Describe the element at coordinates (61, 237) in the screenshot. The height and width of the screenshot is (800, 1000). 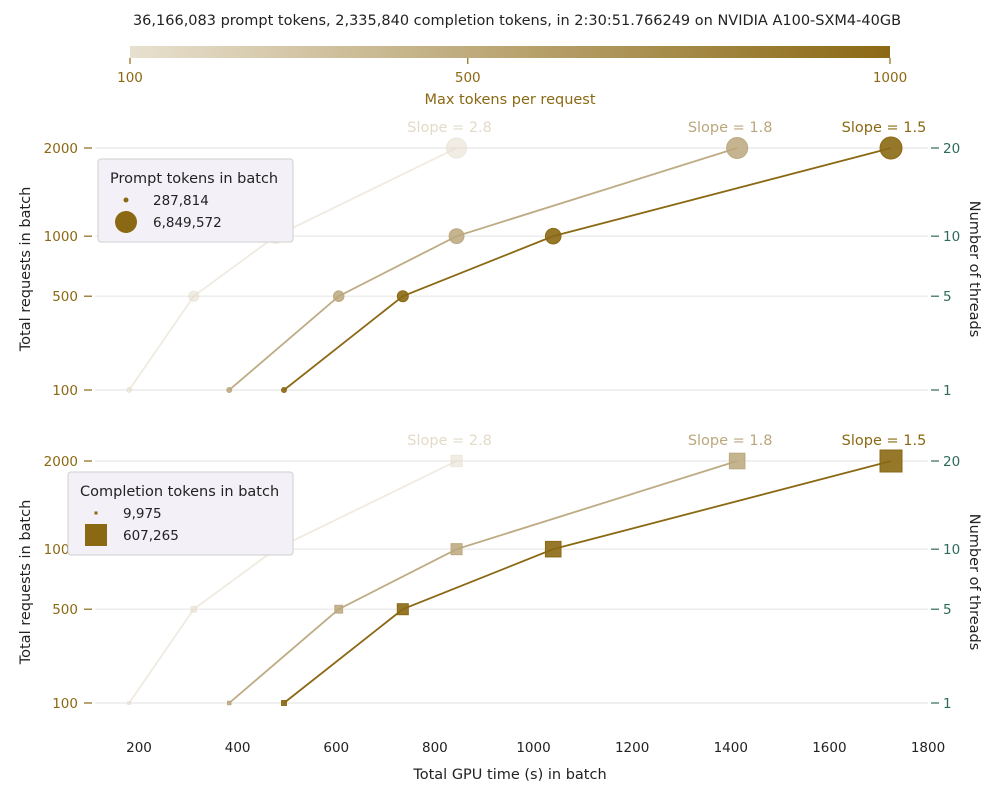
I see `y-tick-label: 1000` at that location.